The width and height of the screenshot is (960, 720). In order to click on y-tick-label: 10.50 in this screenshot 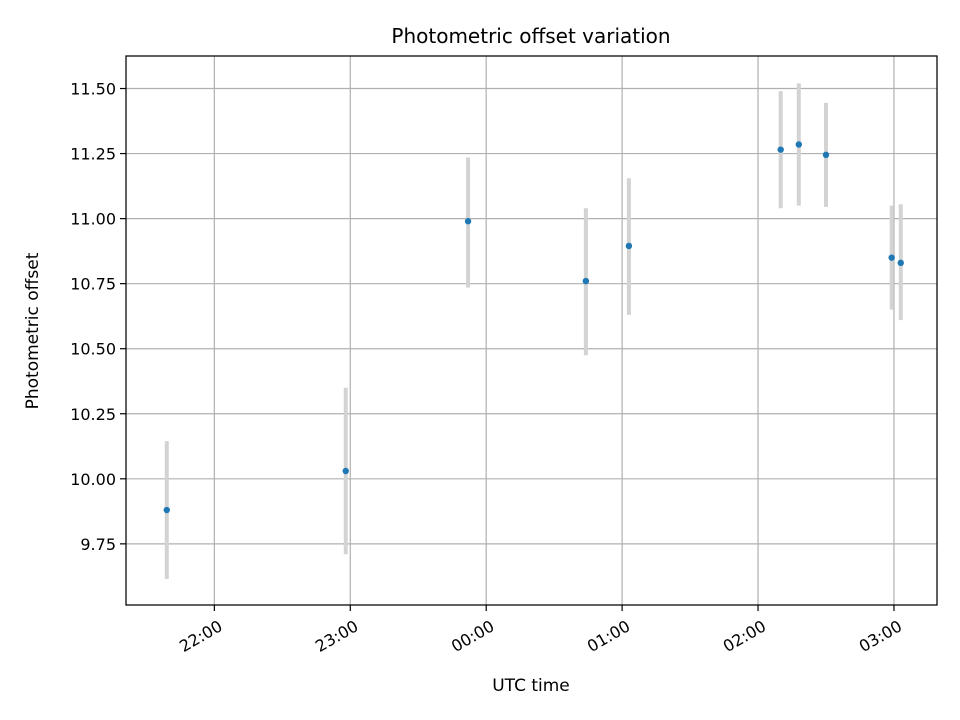, I will do `click(93, 349)`.